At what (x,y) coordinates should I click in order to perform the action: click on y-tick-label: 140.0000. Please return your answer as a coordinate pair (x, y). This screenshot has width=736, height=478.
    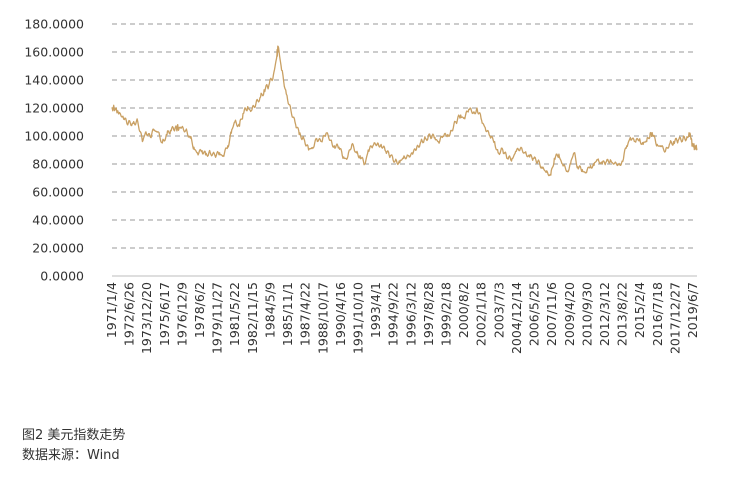
    Looking at the image, I should click on (54, 80).